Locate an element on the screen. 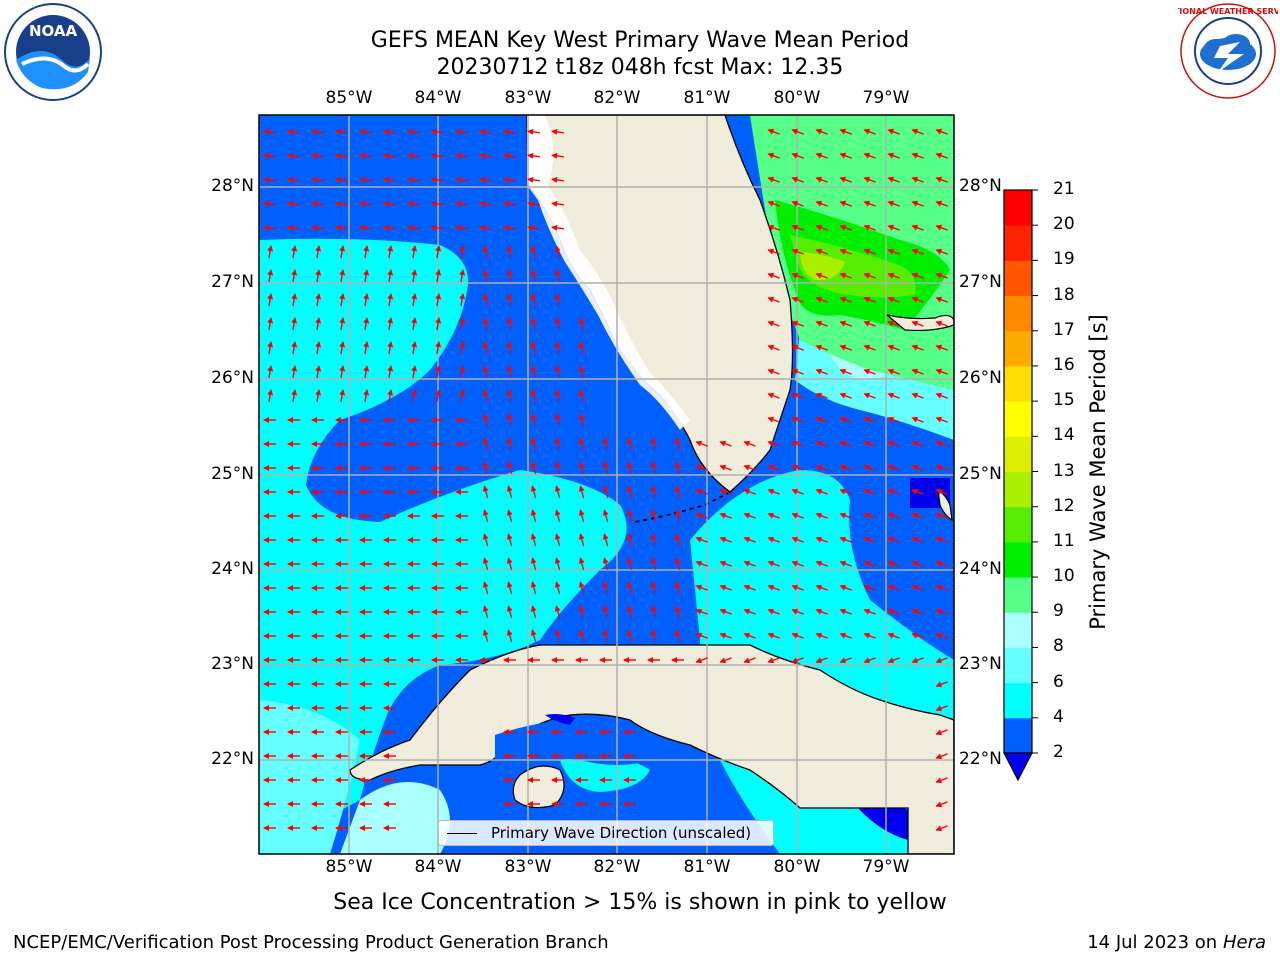  latitude-label-right: 26°N is located at coordinates (980, 378).